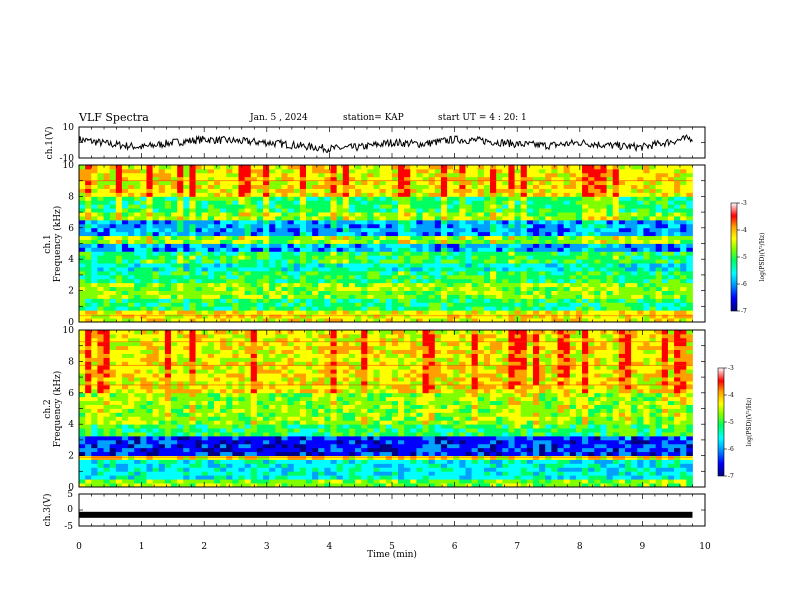  I want to click on ch1-ytick-top: 10, so click(69, 128).